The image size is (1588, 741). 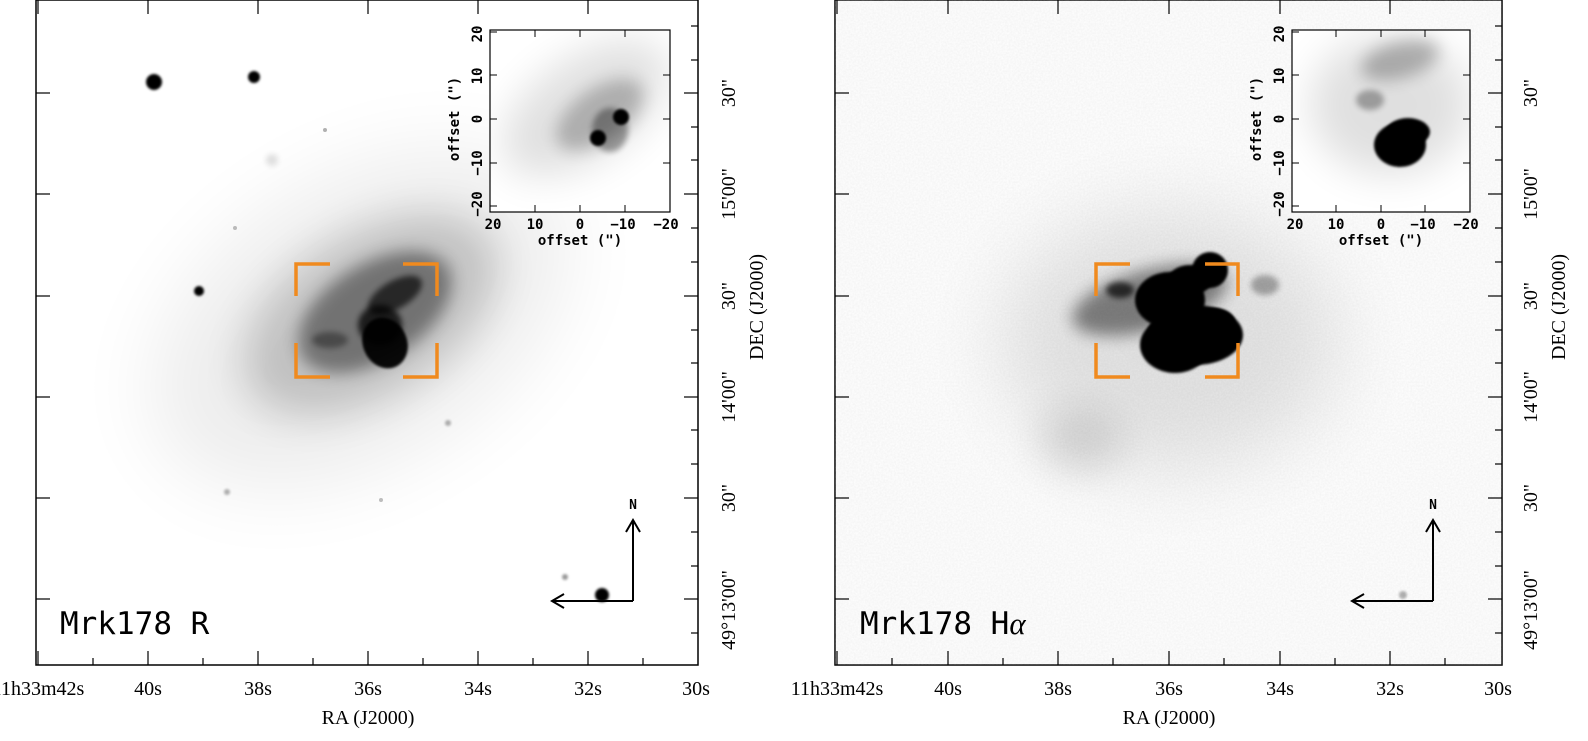 What do you see at coordinates (135, 624) in the screenshot?
I see `panel-label: Mrk178 R` at bounding box center [135, 624].